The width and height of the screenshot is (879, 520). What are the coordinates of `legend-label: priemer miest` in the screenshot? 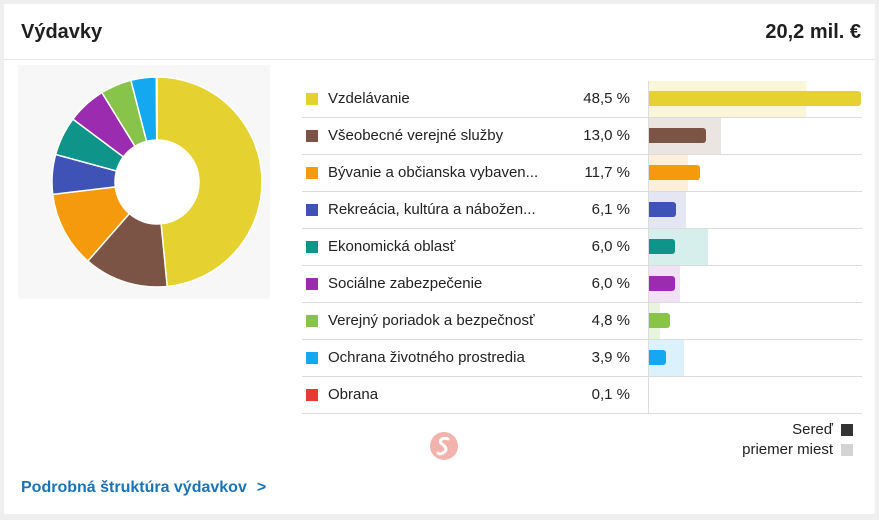 It's located at (787, 449).